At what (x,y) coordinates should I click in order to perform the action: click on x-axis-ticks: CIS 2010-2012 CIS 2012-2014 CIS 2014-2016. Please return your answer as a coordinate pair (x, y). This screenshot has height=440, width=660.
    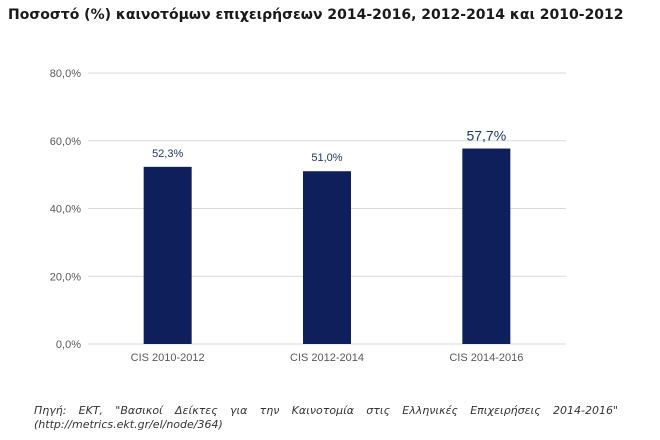
    Looking at the image, I should click on (327, 358).